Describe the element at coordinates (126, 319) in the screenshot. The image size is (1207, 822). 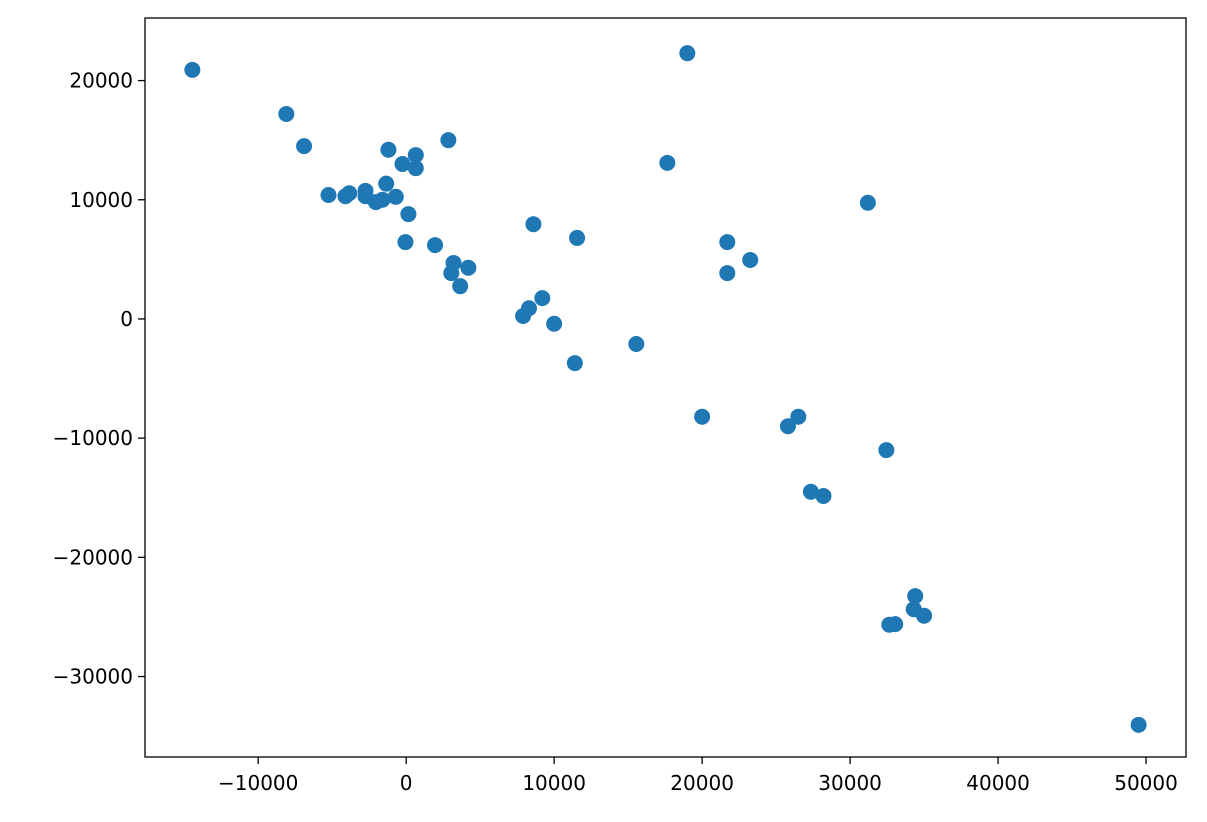
I see `y-tick-label: 0` at that location.